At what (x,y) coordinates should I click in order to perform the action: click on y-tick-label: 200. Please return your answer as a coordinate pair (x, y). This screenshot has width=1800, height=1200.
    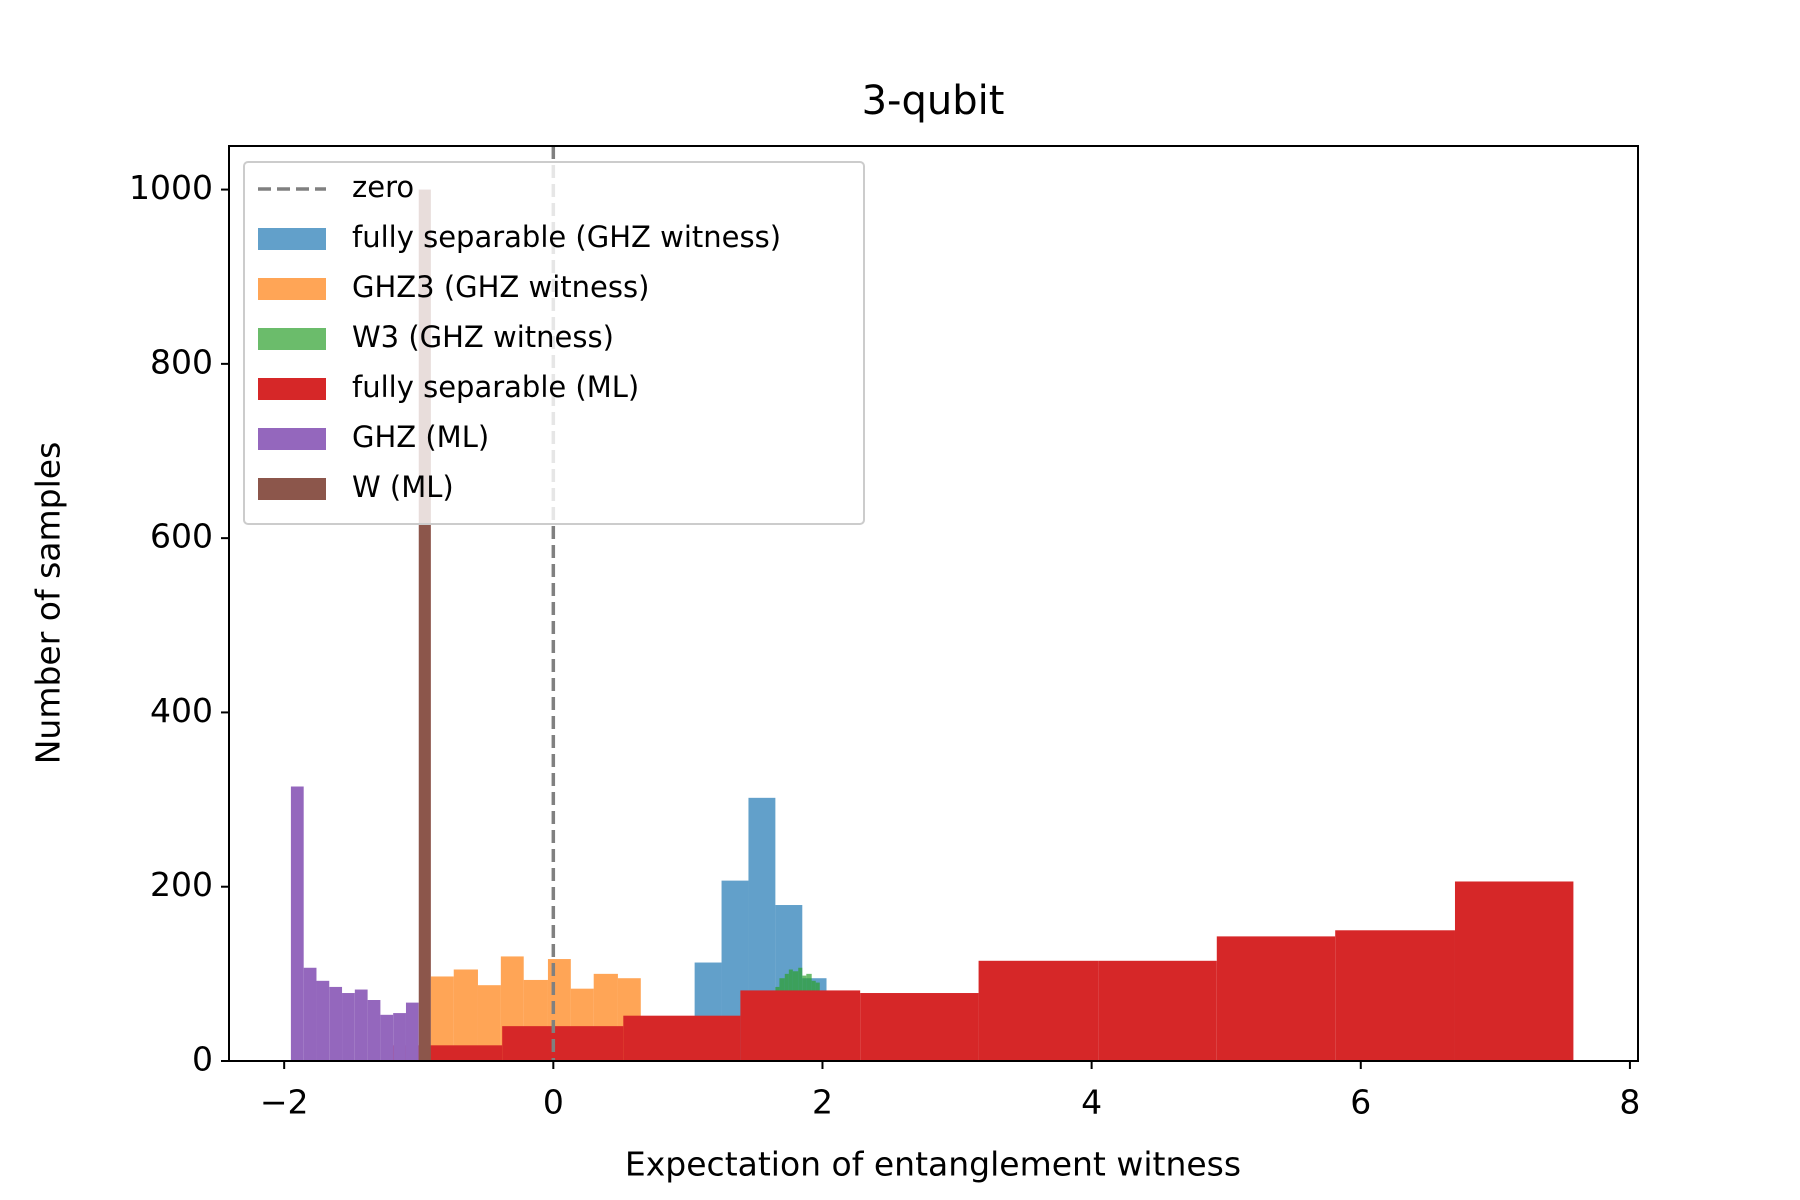
    Looking at the image, I should click on (181, 884).